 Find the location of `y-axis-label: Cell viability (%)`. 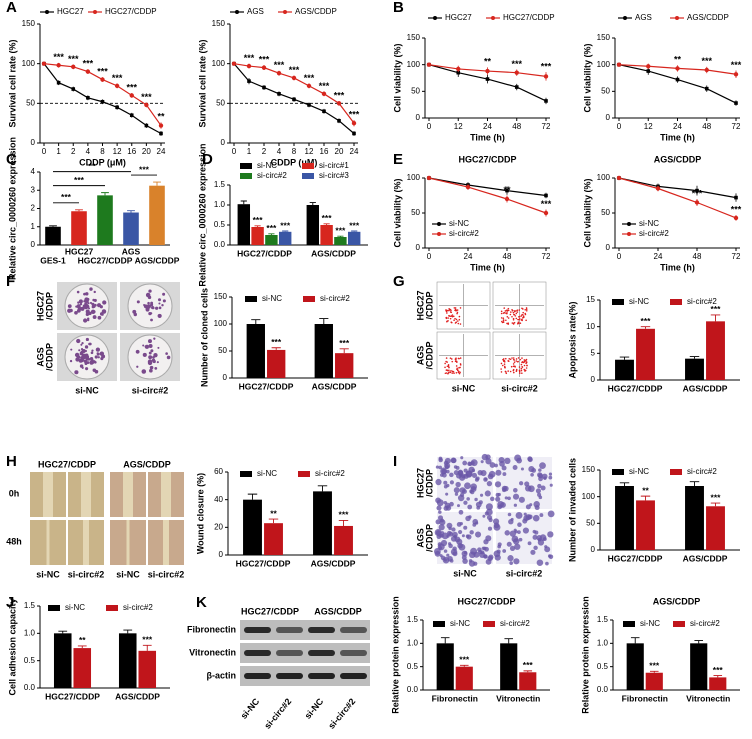

y-axis-label: Cell viability (%) is located at coordinates (587, 212).